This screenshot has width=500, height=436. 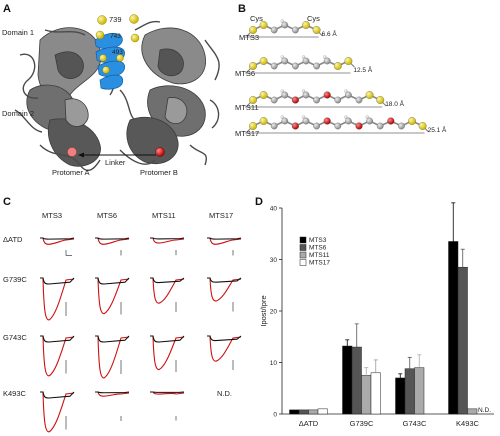 I want to click on y-tick-label: 30, so click(x=274, y=260).